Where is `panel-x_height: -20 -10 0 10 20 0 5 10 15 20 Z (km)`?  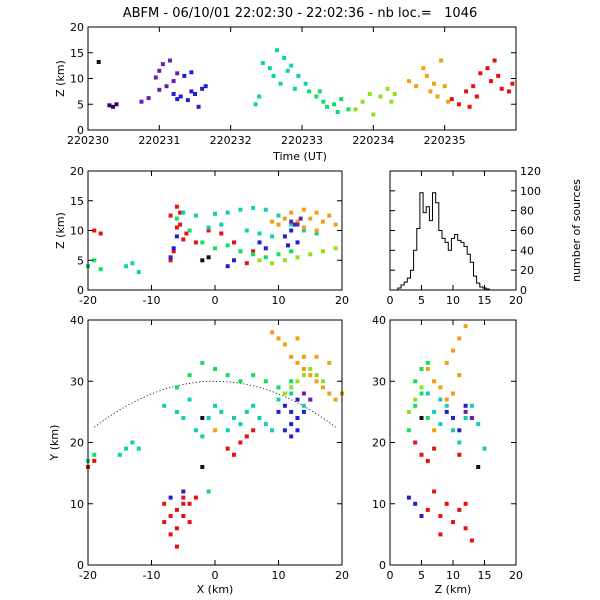
panel-x_height: -20 -10 0 10 20 0 5 10 15 20 Z (km) is located at coordinates (201, 236).